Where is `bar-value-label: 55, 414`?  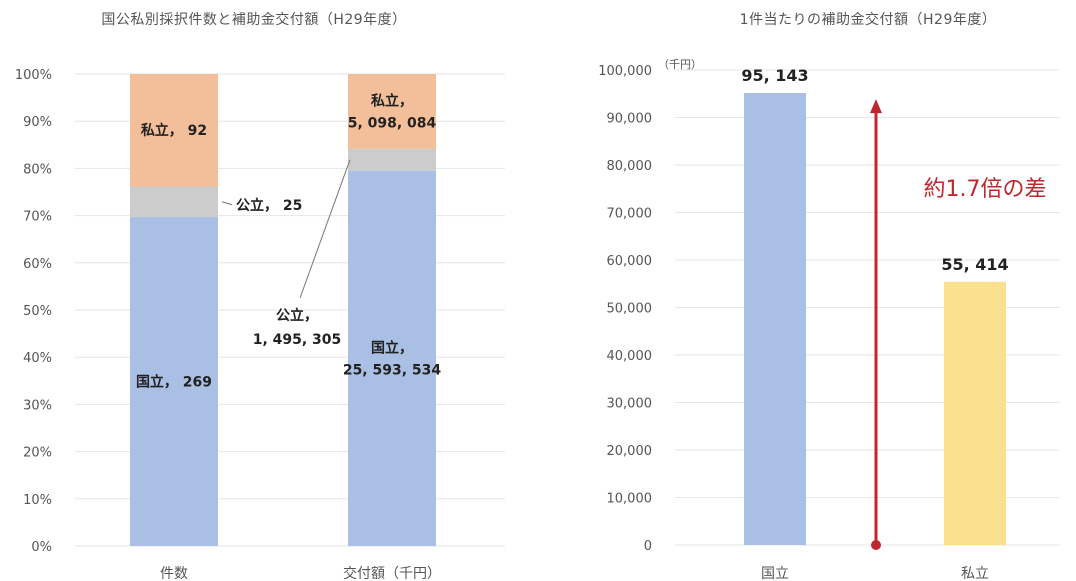
bar-value-label: 55, 414 is located at coordinates (974, 264).